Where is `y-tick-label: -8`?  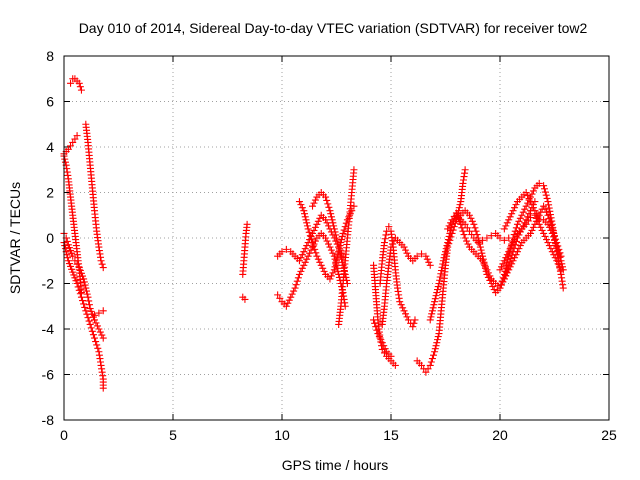 y-tick-label: -8 is located at coordinates (48, 420).